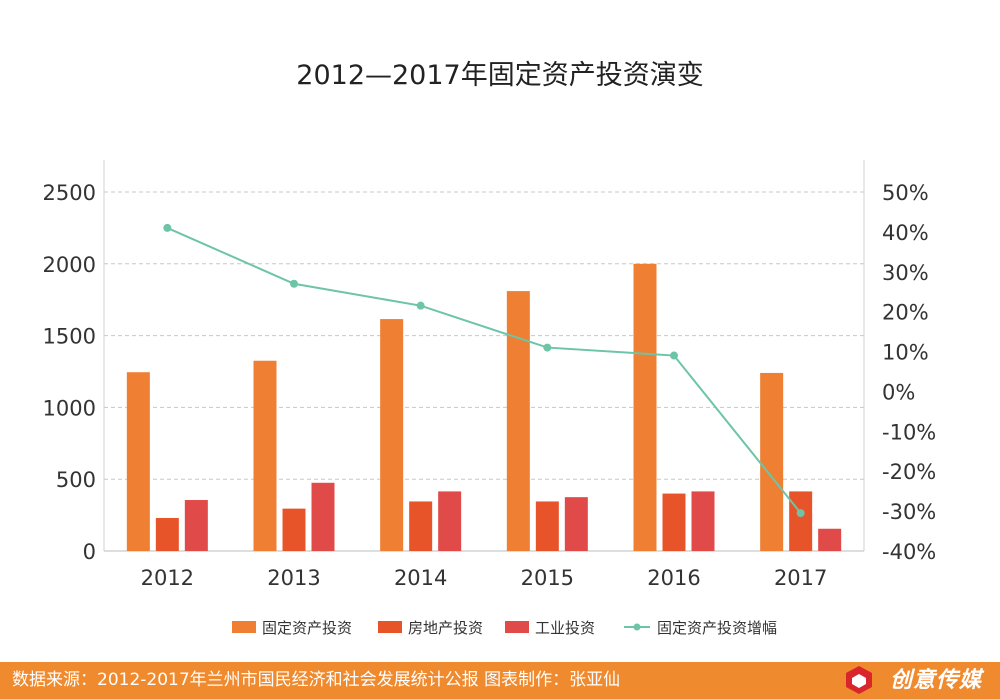 This screenshot has width=1000, height=699. What do you see at coordinates (307, 628) in the screenshot?
I see `legend-label: 固定资产投资` at bounding box center [307, 628].